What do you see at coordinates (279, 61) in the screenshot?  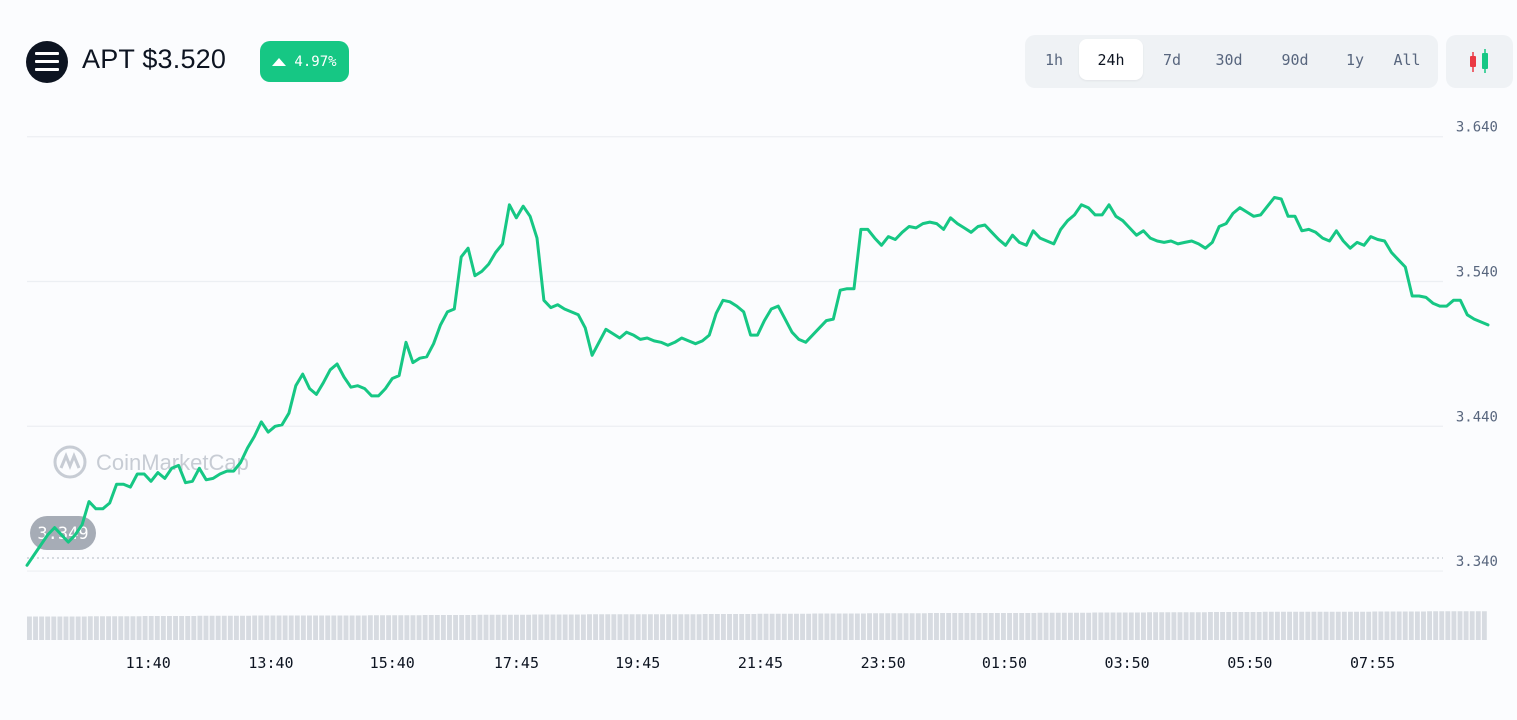 I see `triangle-up-icon` at bounding box center [279, 61].